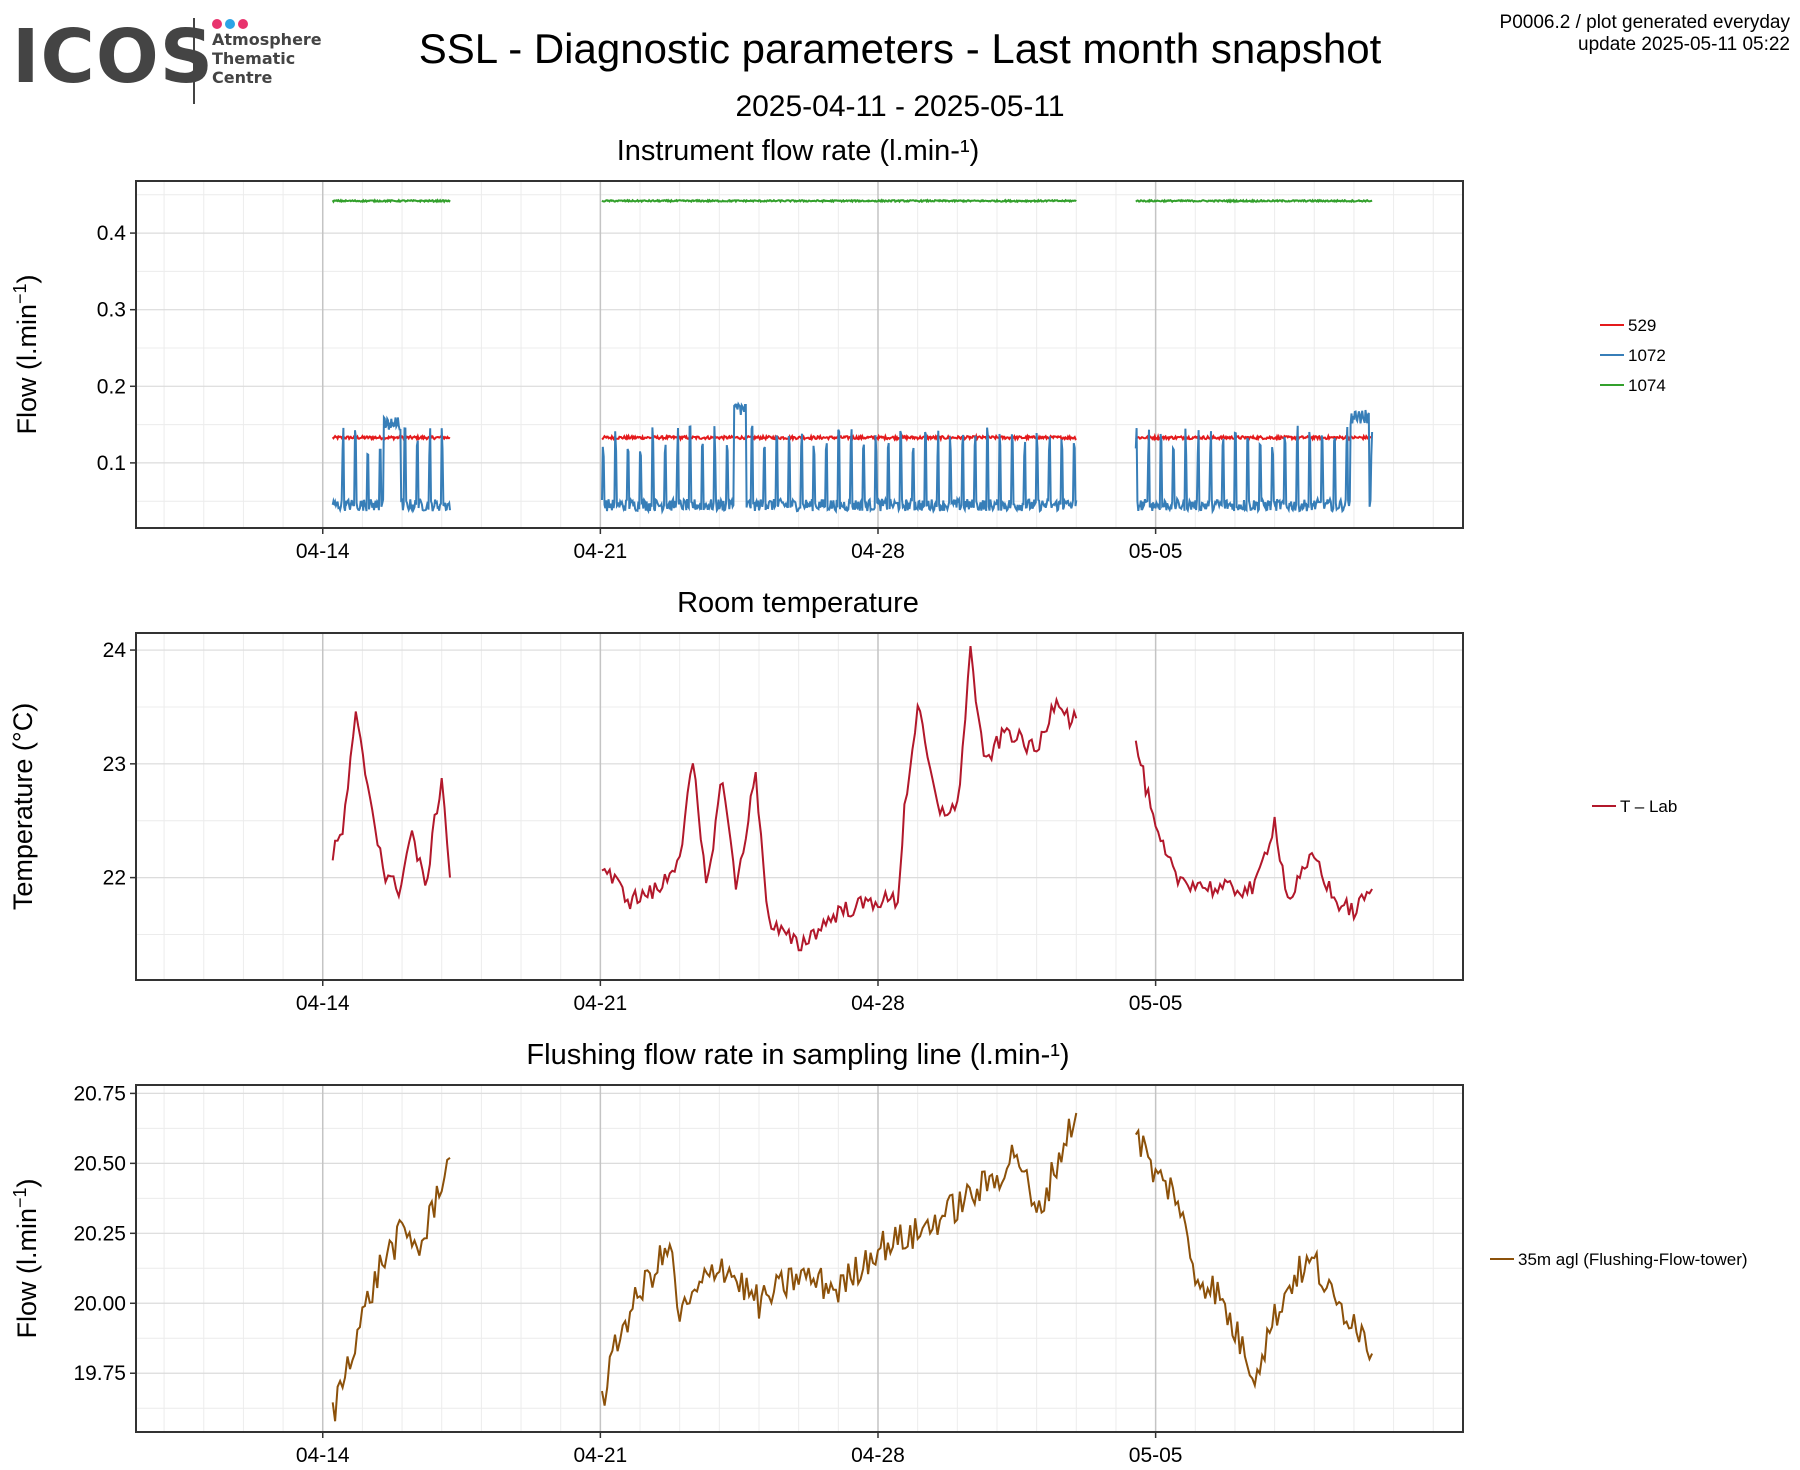 This screenshot has height=1470, width=1800. I want to click on series-35m agl (Flushing-Flow-tower), so click(852, 1267).